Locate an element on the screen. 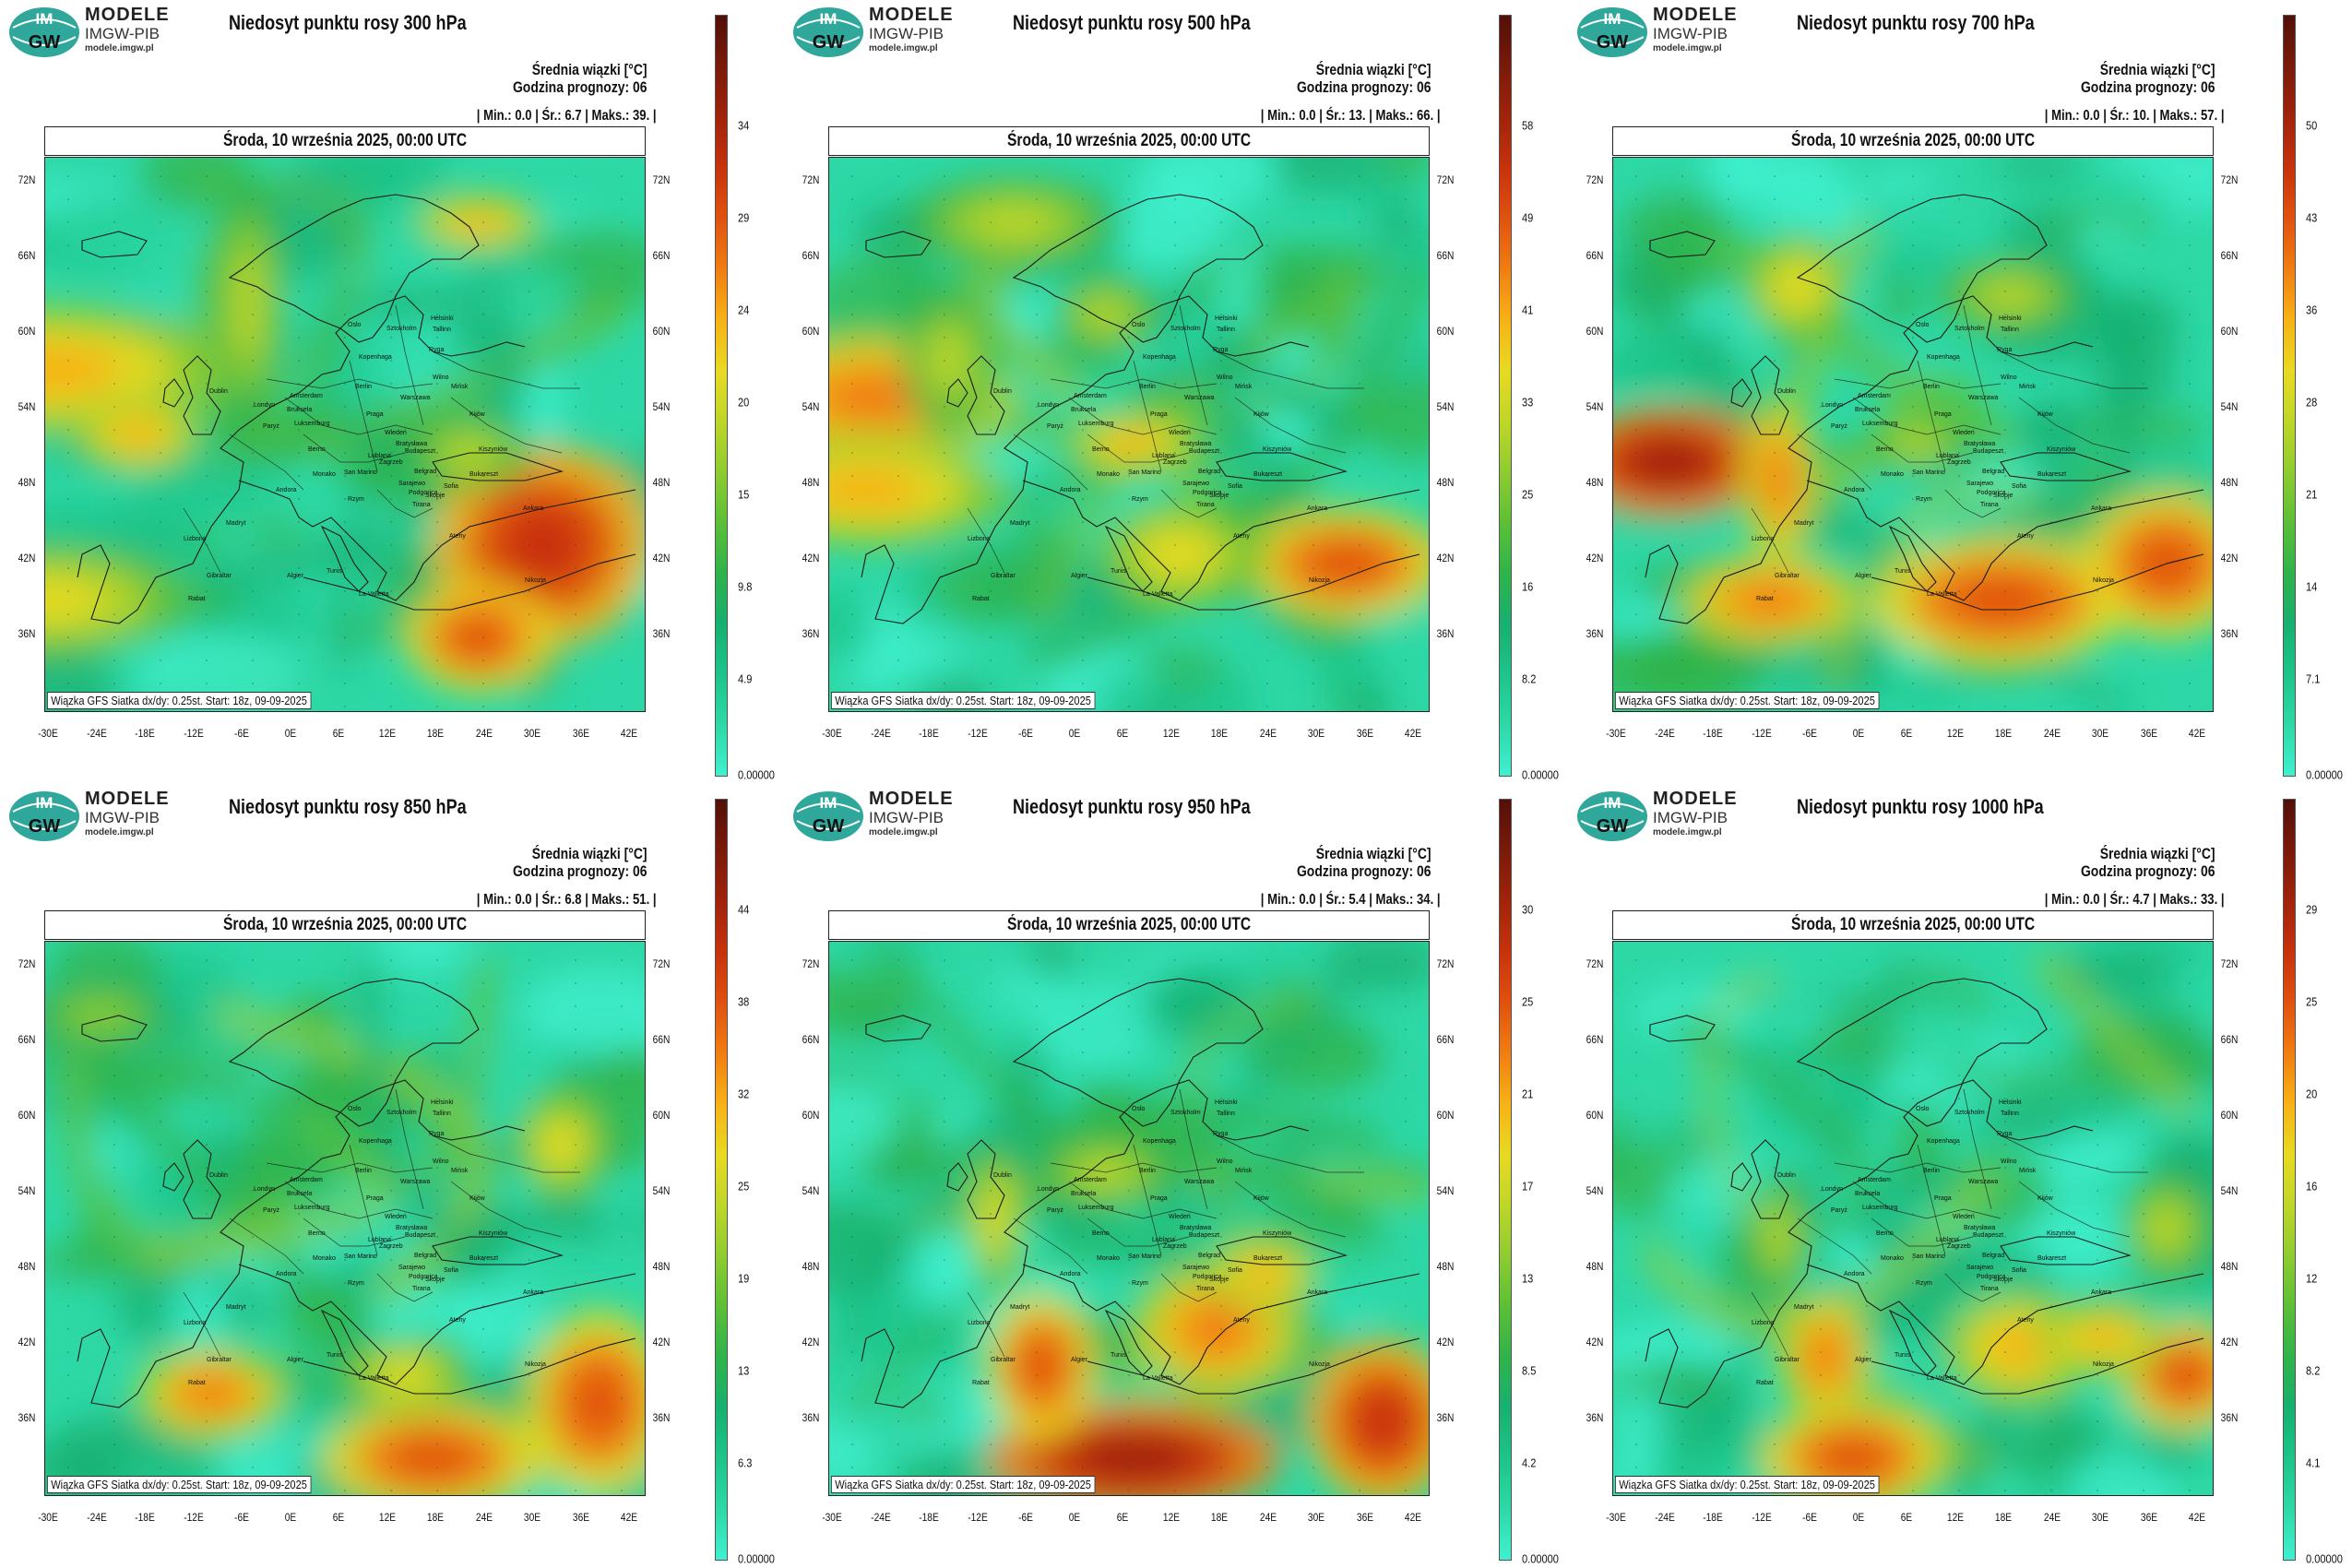 Image resolution: width=2352 pixels, height=1568 pixels. color-scale-tick: 16 is located at coordinates (2312, 1186).